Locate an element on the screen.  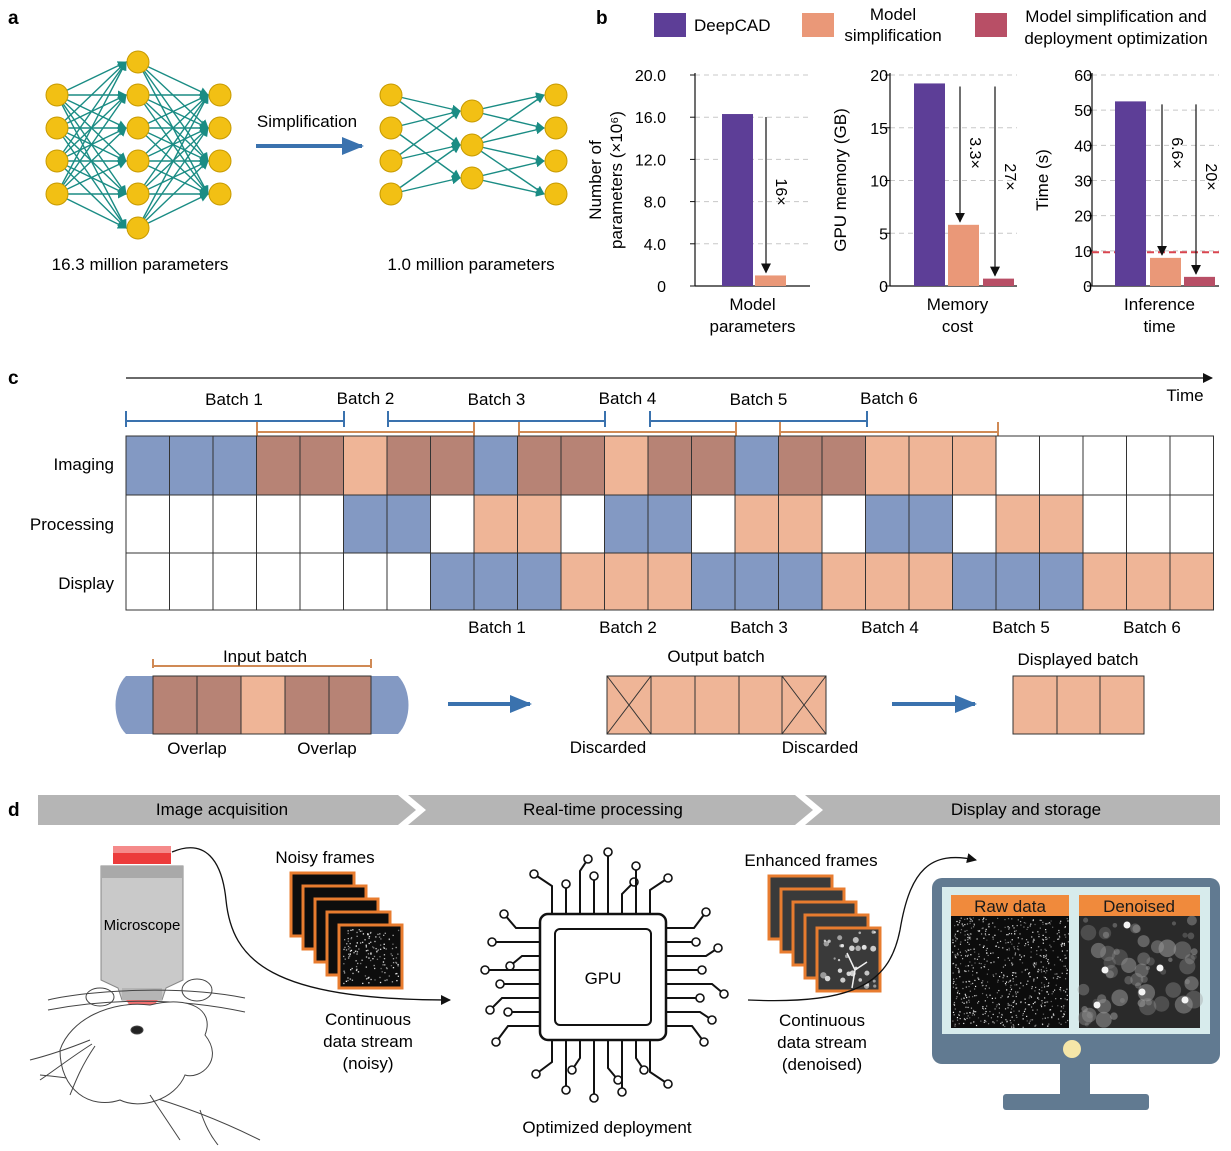
row-label-processing: Processing is located at coordinates (72, 524).